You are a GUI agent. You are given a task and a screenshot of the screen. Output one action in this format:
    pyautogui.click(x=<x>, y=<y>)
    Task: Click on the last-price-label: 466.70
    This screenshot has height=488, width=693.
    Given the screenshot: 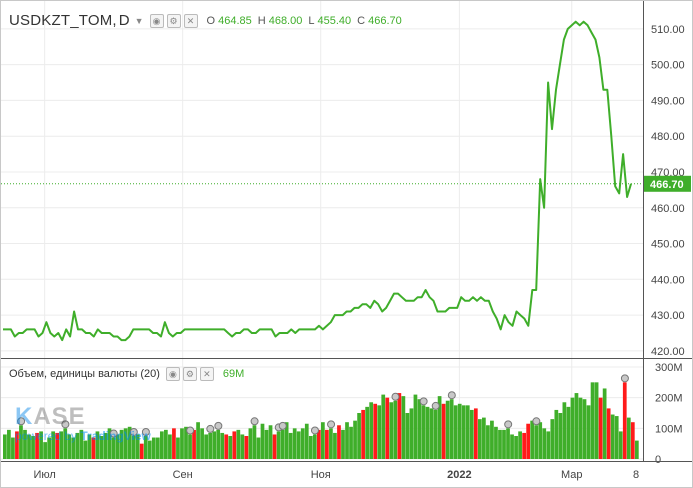 What is the action you would take?
    pyautogui.click(x=667, y=185)
    